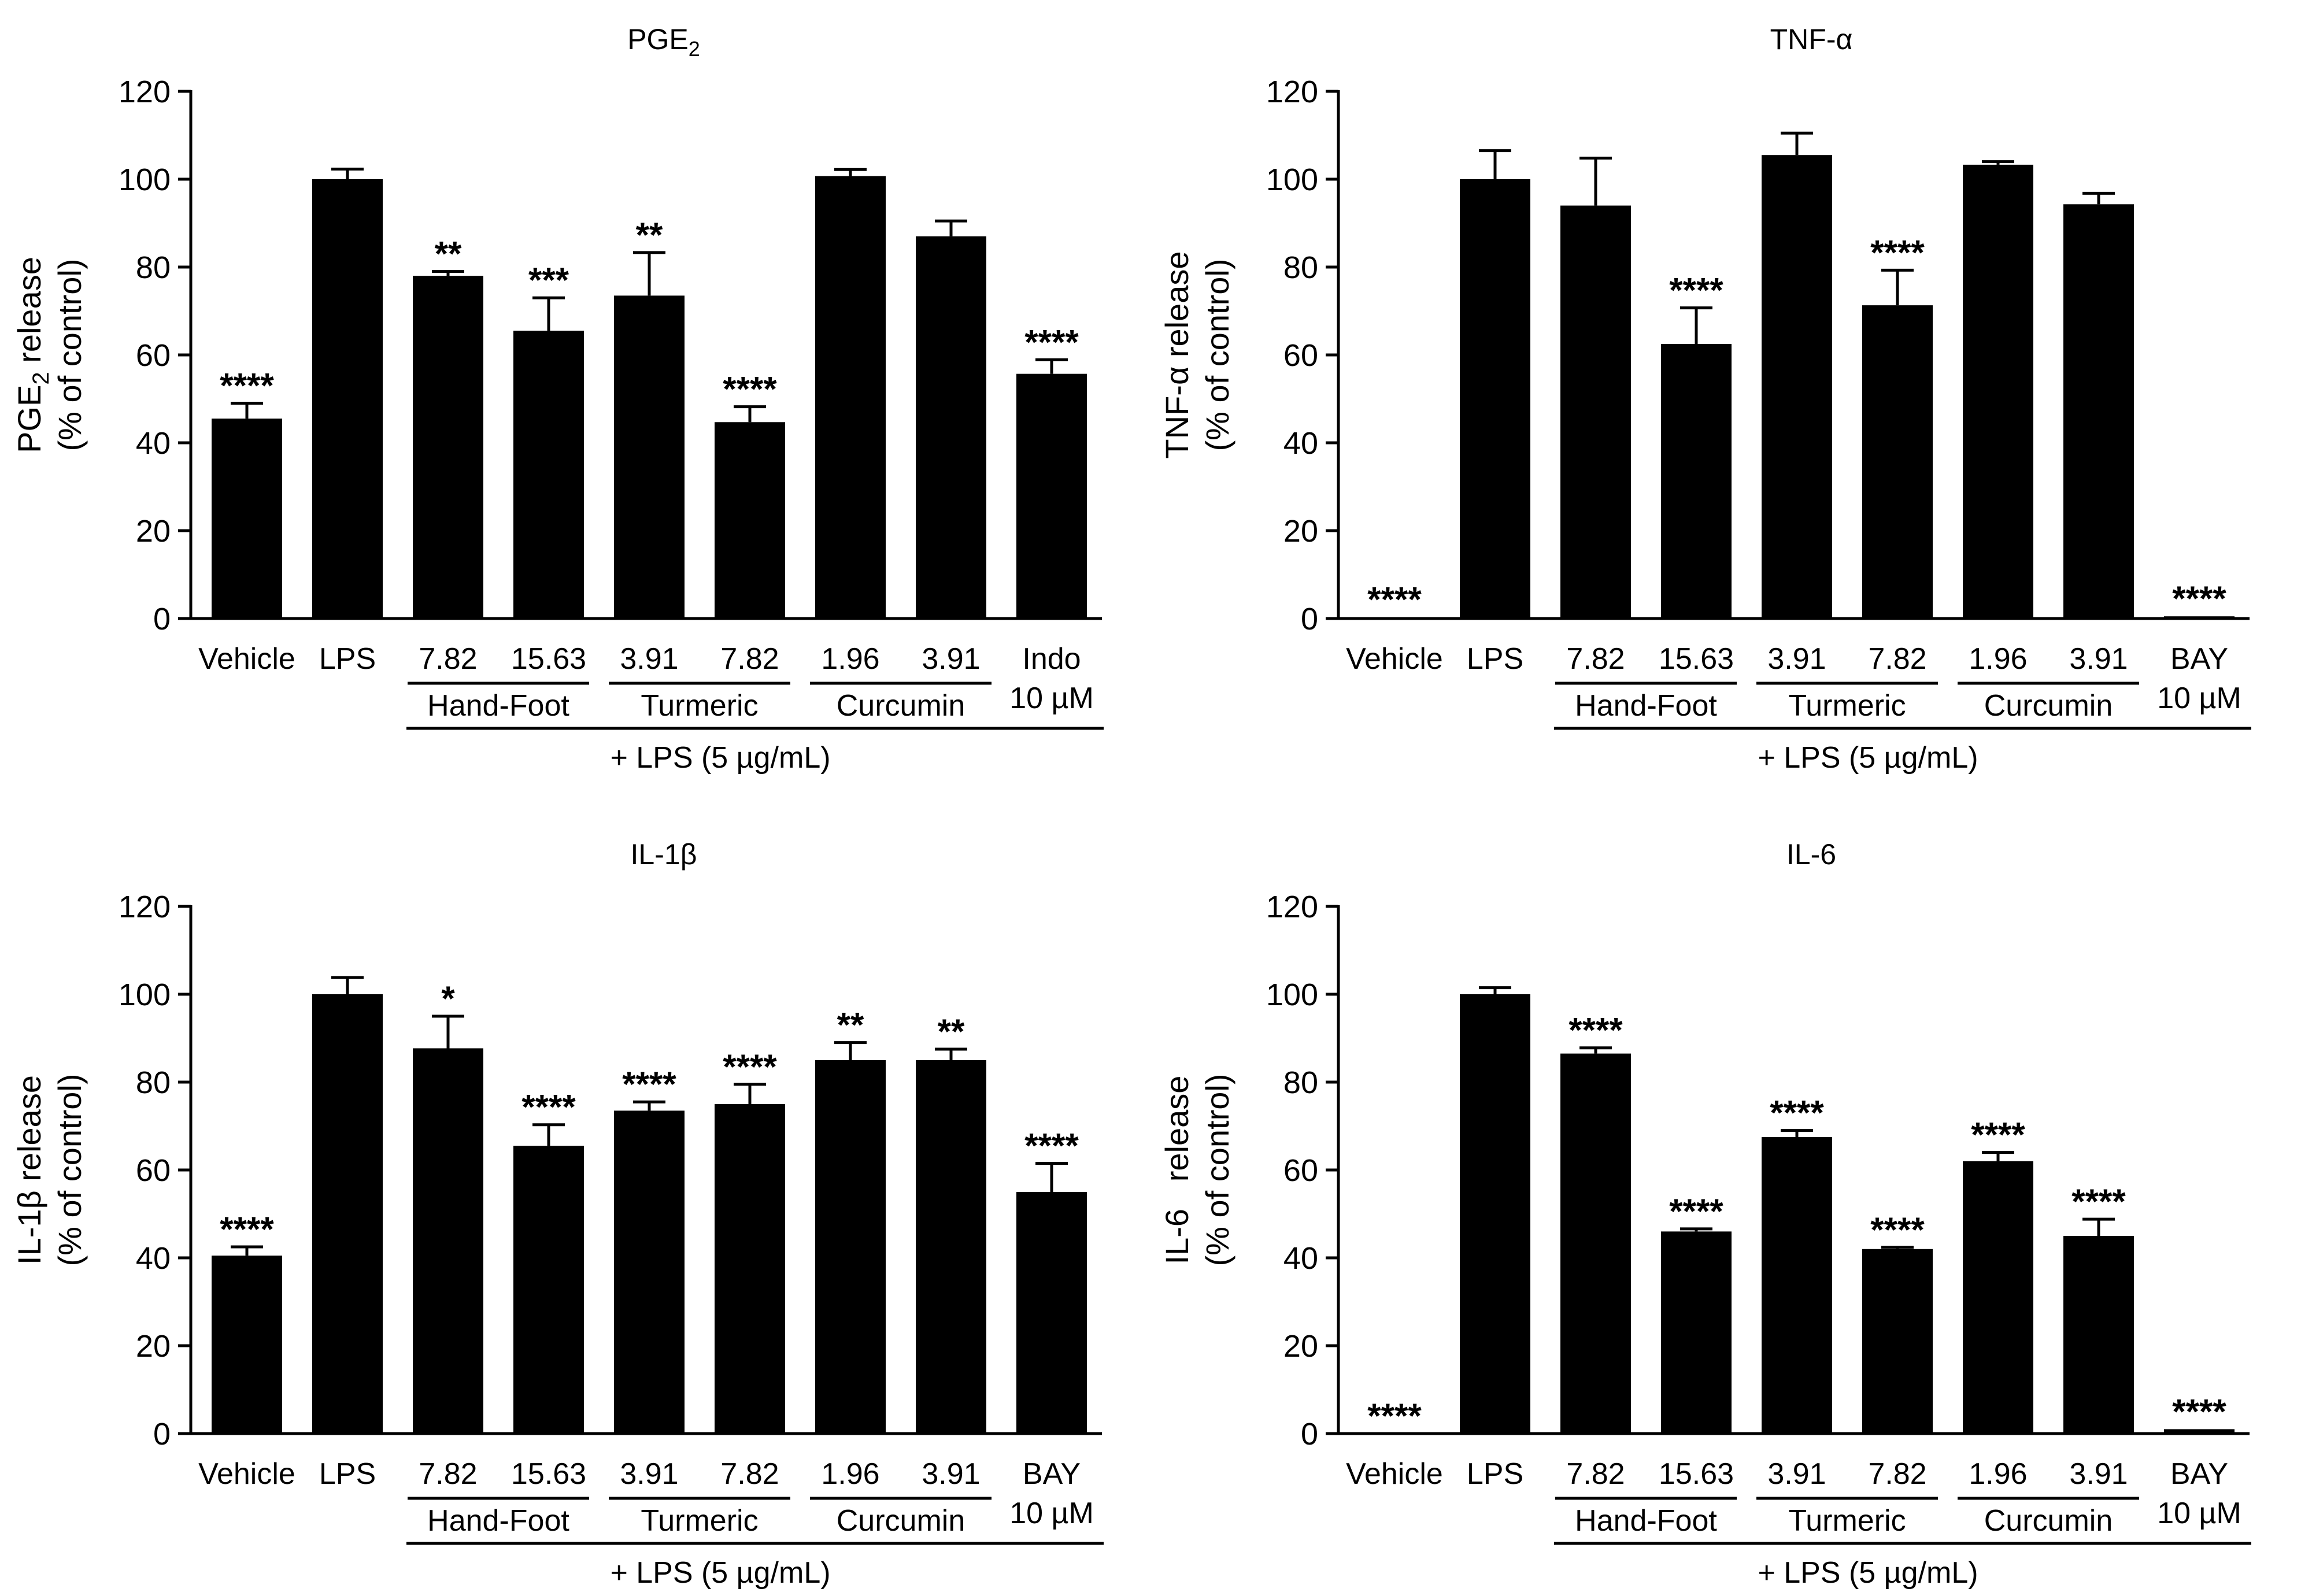  I want to click on y-axis-label-name: IL-6, so click(1177, 1237).